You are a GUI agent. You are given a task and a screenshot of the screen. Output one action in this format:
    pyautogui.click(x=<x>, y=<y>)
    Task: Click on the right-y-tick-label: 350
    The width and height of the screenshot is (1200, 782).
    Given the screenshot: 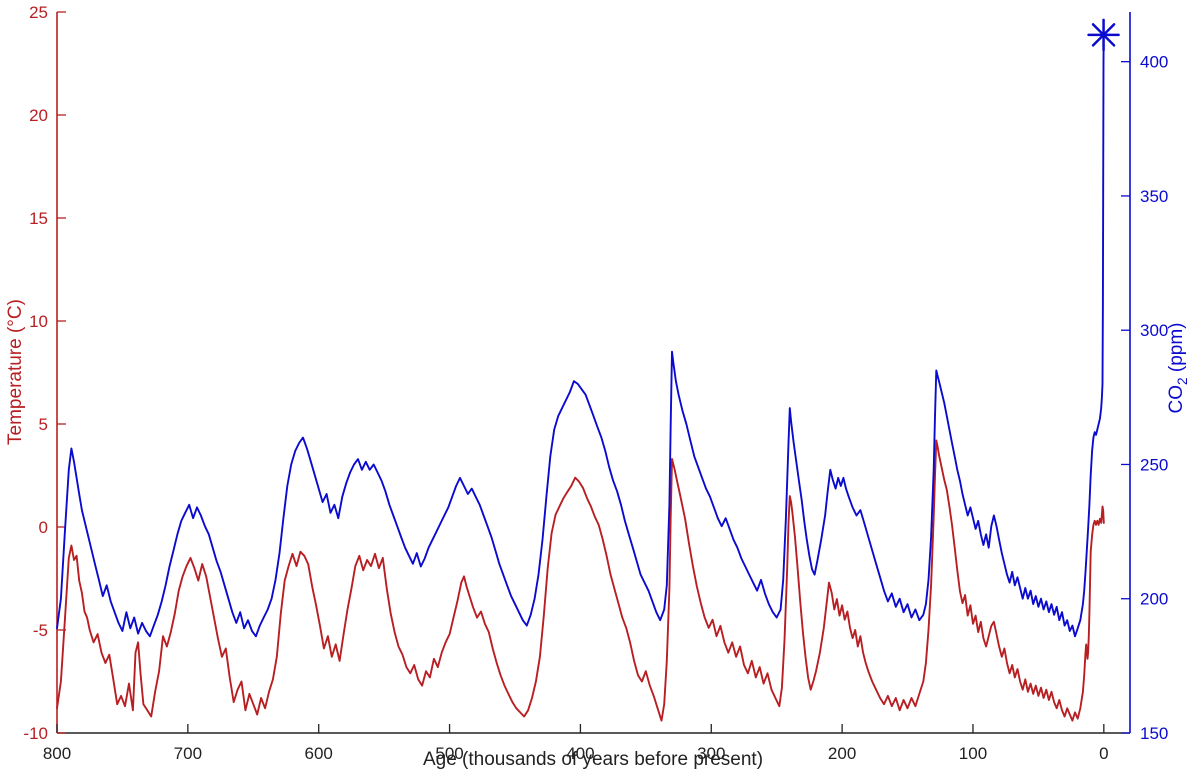 What is the action you would take?
    pyautogui.click(x=1154, y=196)
    